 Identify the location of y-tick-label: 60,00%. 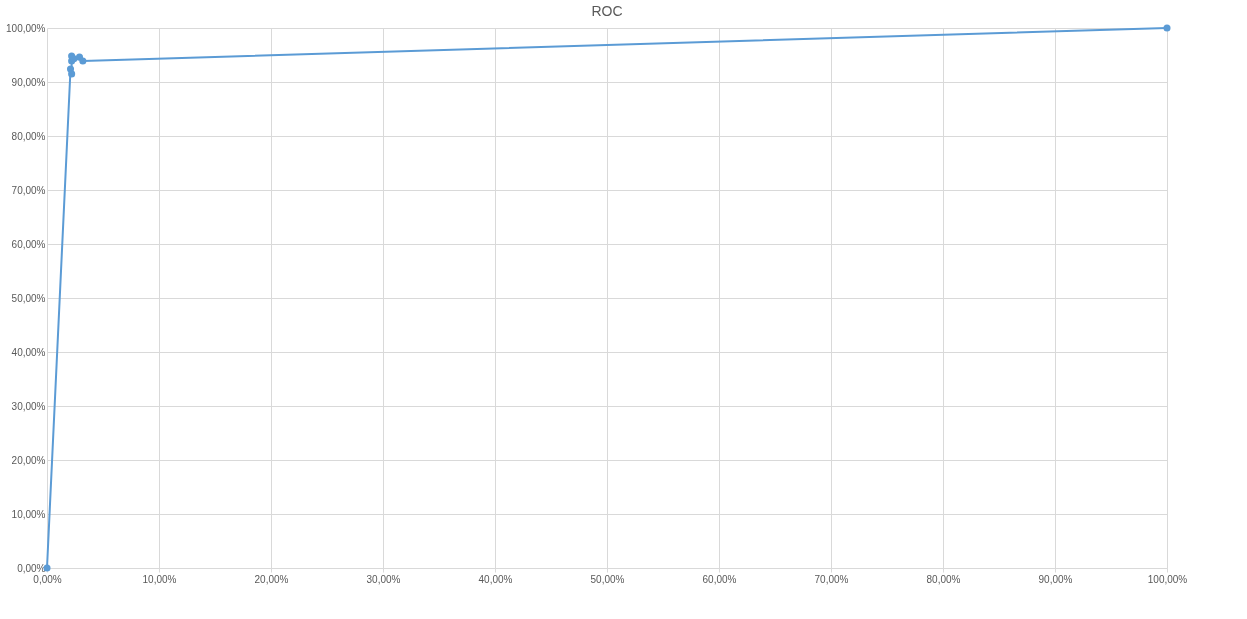
(28, 244).